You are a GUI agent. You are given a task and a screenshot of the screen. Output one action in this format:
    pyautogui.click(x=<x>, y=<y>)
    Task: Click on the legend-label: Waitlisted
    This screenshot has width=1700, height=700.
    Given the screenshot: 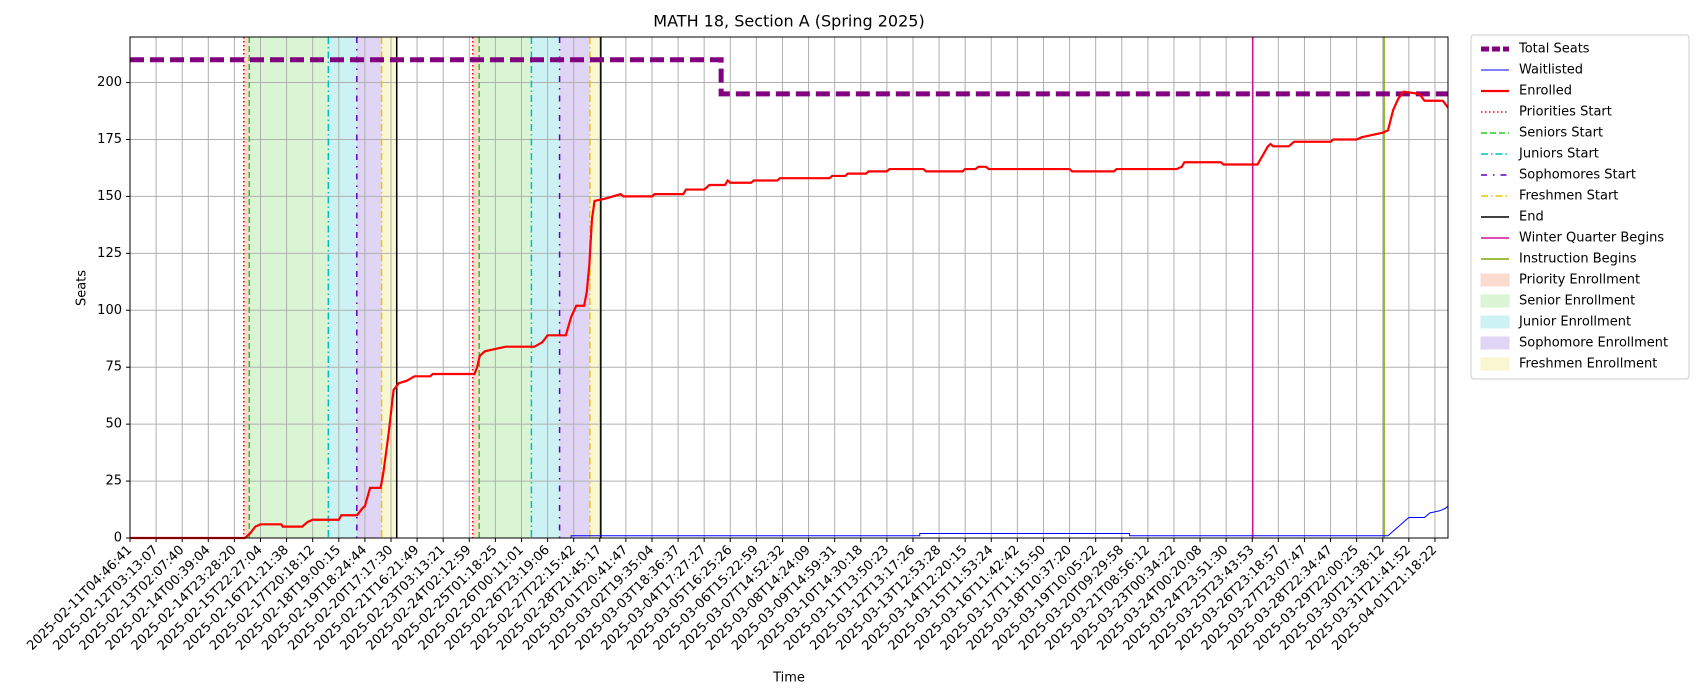 What is the action you would take?
    pyautogui.click(x=1551, y=70)
    